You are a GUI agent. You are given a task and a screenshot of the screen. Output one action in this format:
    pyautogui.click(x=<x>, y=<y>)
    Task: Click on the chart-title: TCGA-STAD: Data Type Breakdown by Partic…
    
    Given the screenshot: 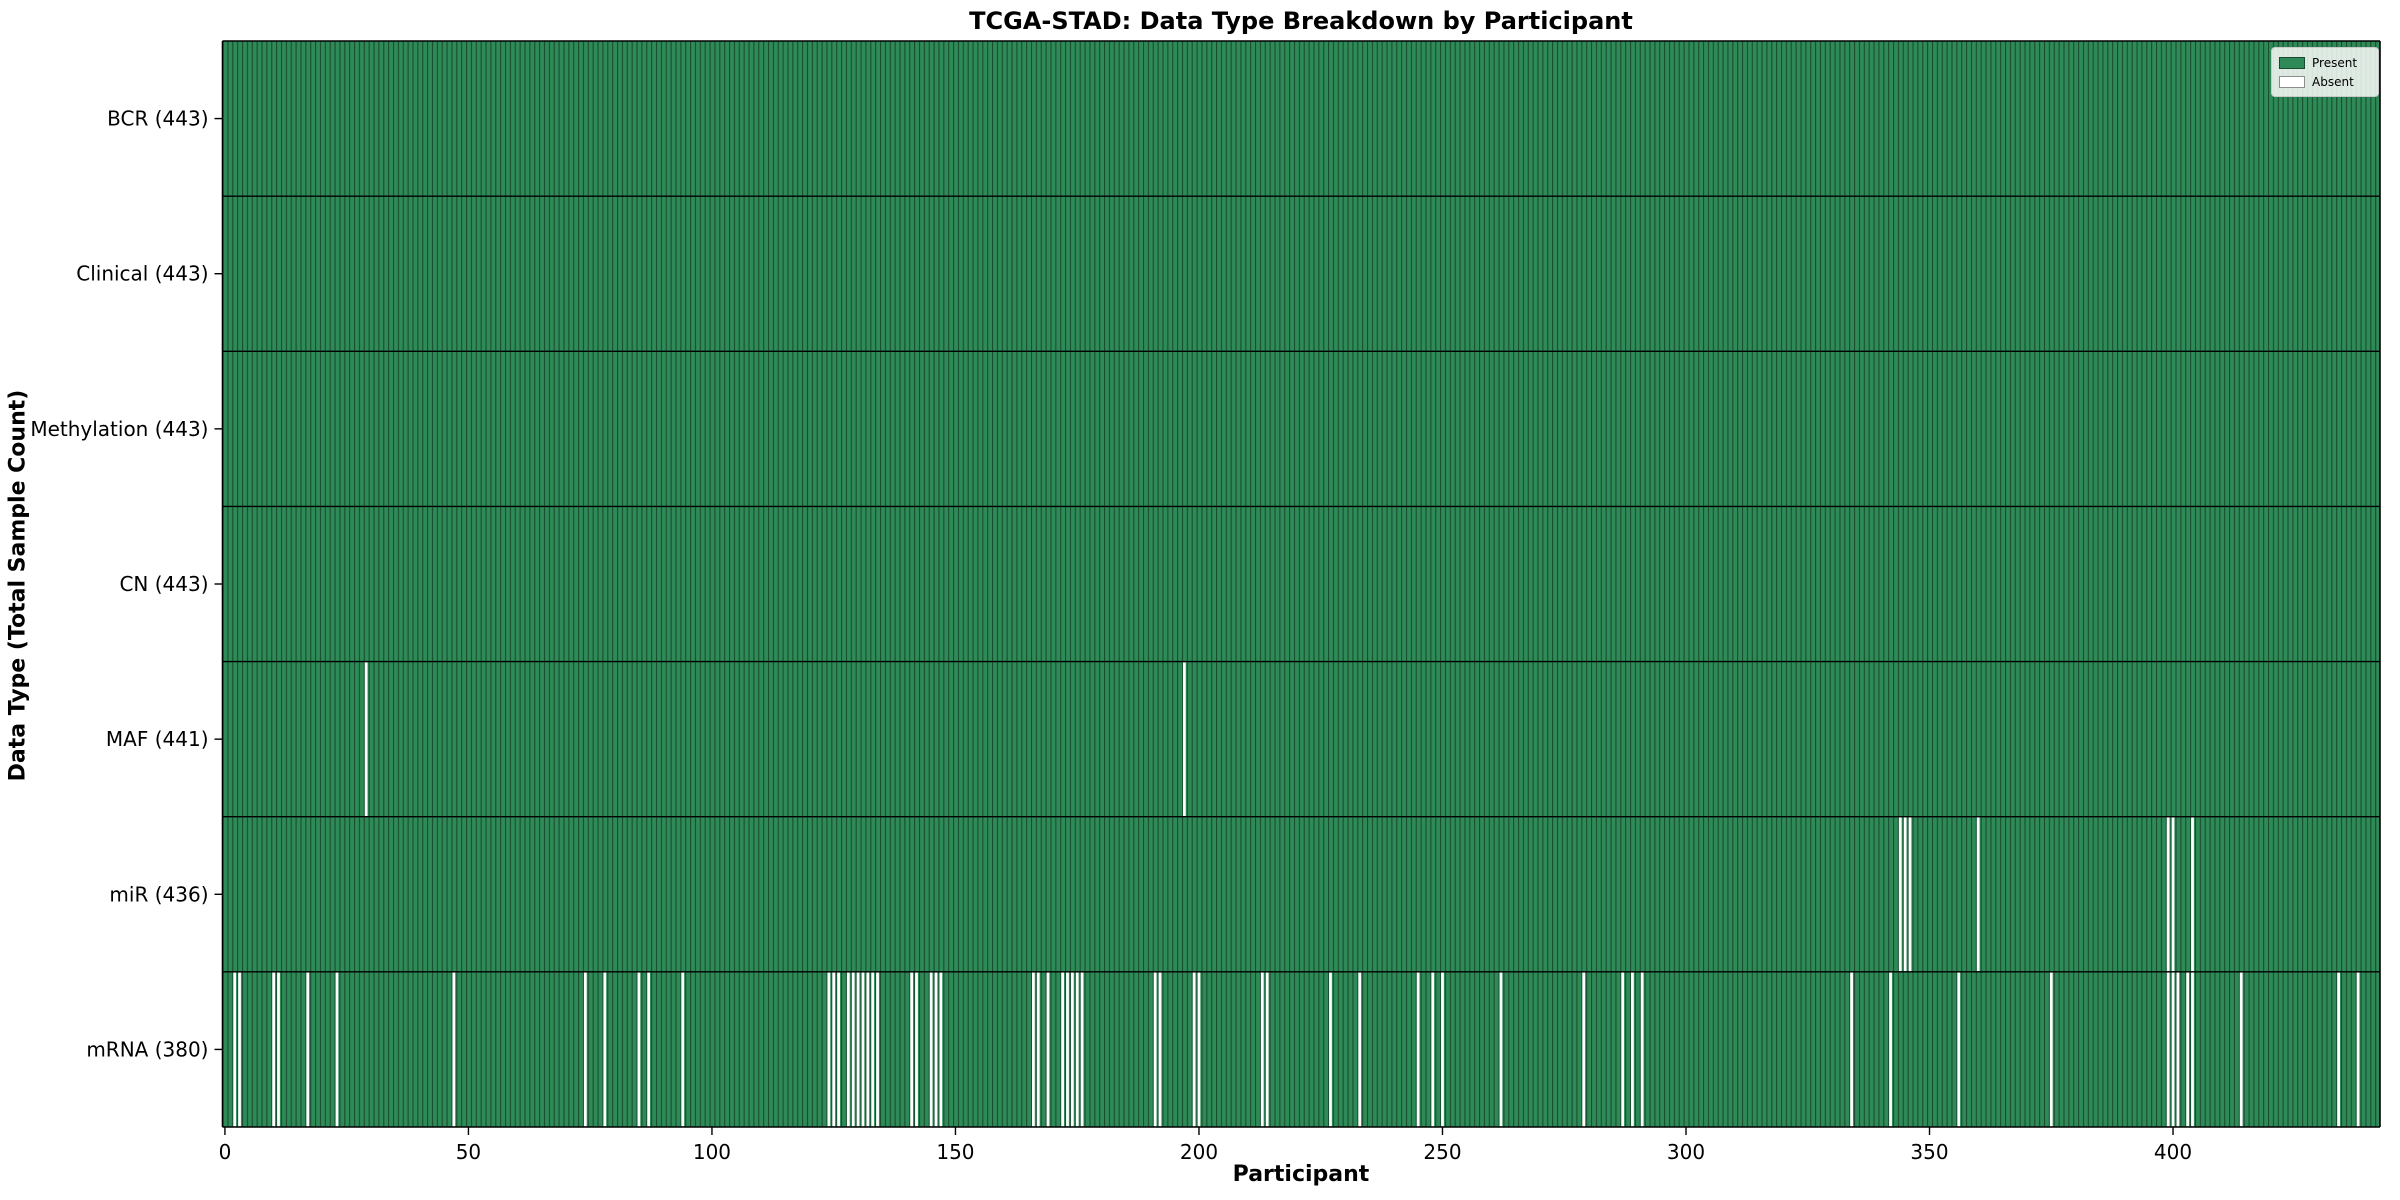 What is the action you would take?
    pyautogui.click(x=1301, y=21)
    